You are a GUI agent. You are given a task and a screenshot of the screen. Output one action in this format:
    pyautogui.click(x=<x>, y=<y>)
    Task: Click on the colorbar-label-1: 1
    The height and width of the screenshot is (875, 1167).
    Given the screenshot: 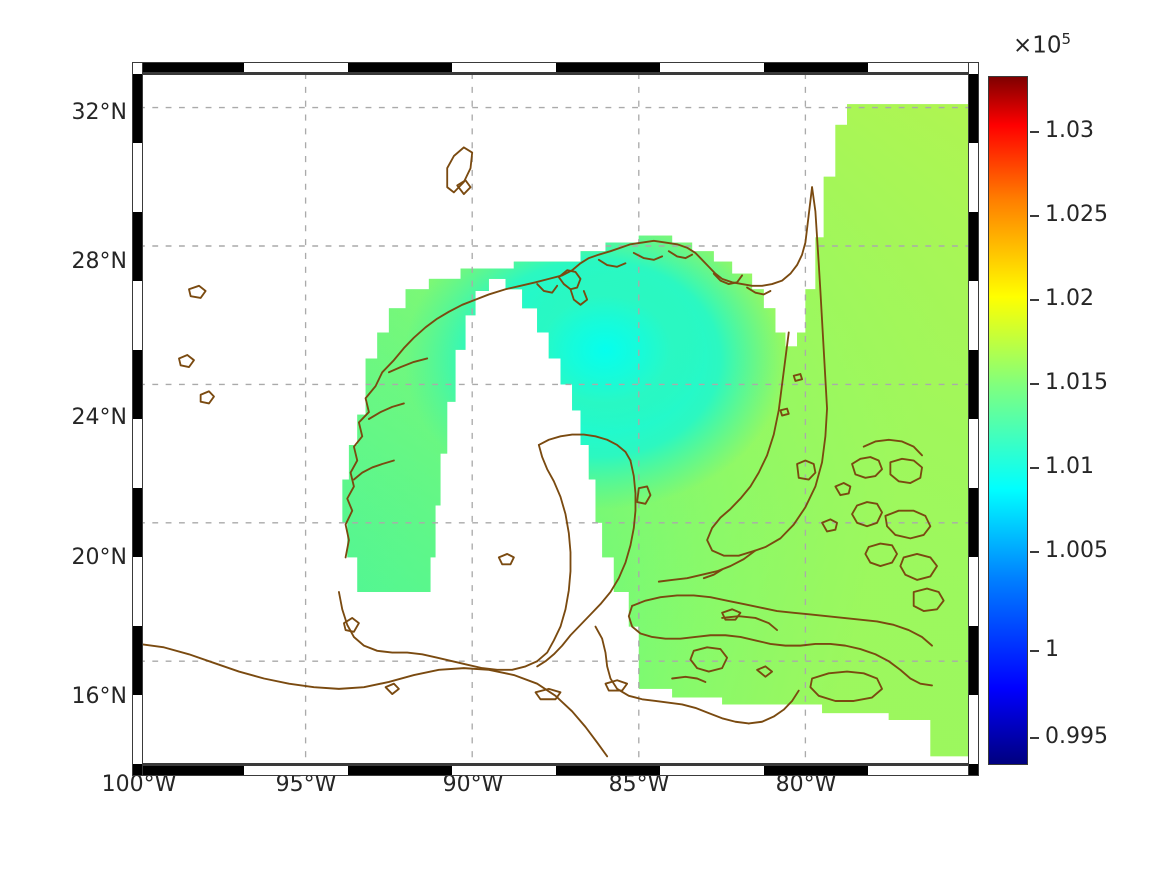 What is the action you would take?
    pyautogui.click(x=1052, y=649)
    